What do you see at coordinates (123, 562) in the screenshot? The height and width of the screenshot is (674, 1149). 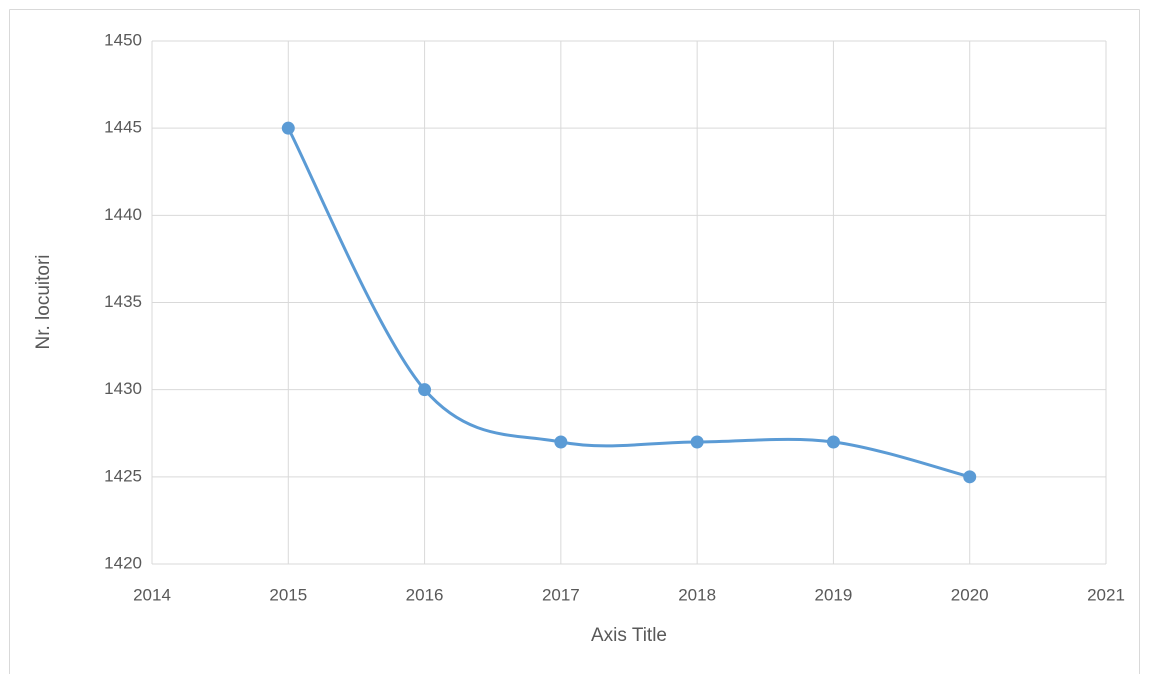 I see `y-tick-label: 1420` at bounding box center [123, 562].